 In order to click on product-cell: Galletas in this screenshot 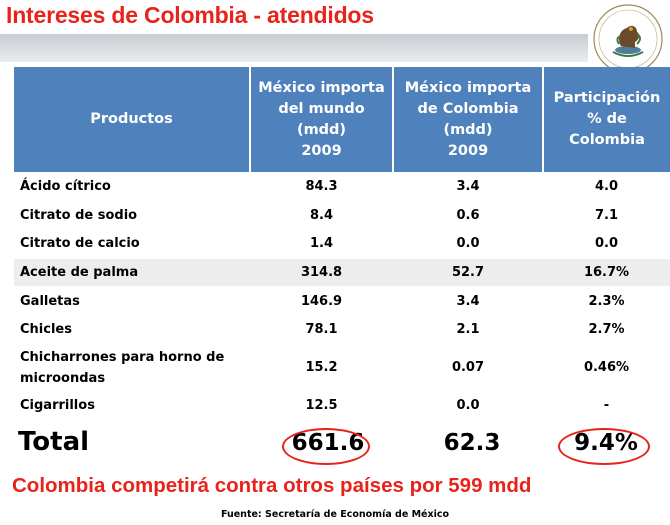, I will do `click(132, 301)`.